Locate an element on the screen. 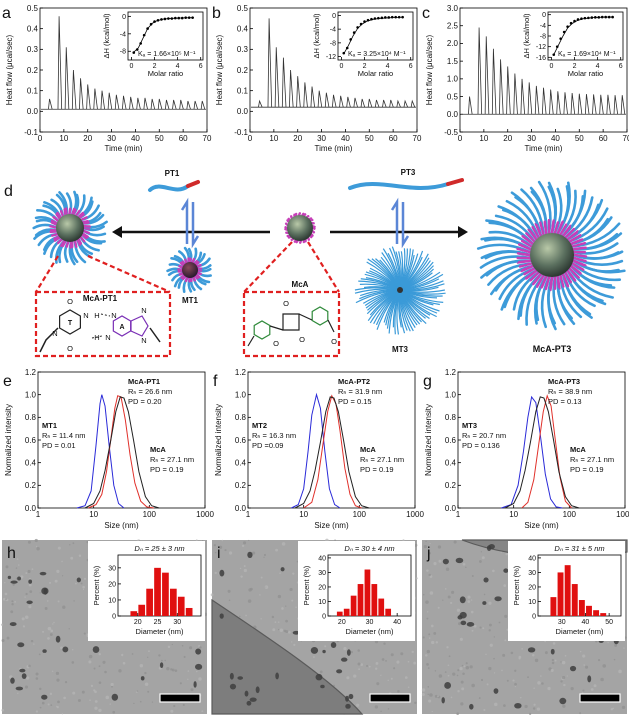 Image resolution: width=629 pixels, height=716 pixels. size-distribution is located at coordinates (122, 452).